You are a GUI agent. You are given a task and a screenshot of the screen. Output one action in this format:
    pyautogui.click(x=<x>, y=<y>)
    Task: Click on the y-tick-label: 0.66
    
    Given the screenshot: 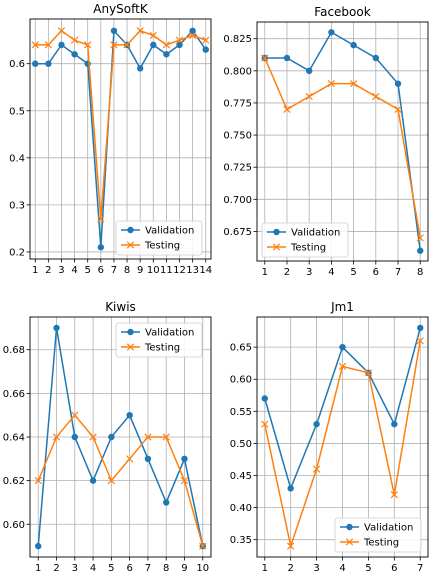 What is the action you would take?
    pyautogui.click(x=14, y=394)
    